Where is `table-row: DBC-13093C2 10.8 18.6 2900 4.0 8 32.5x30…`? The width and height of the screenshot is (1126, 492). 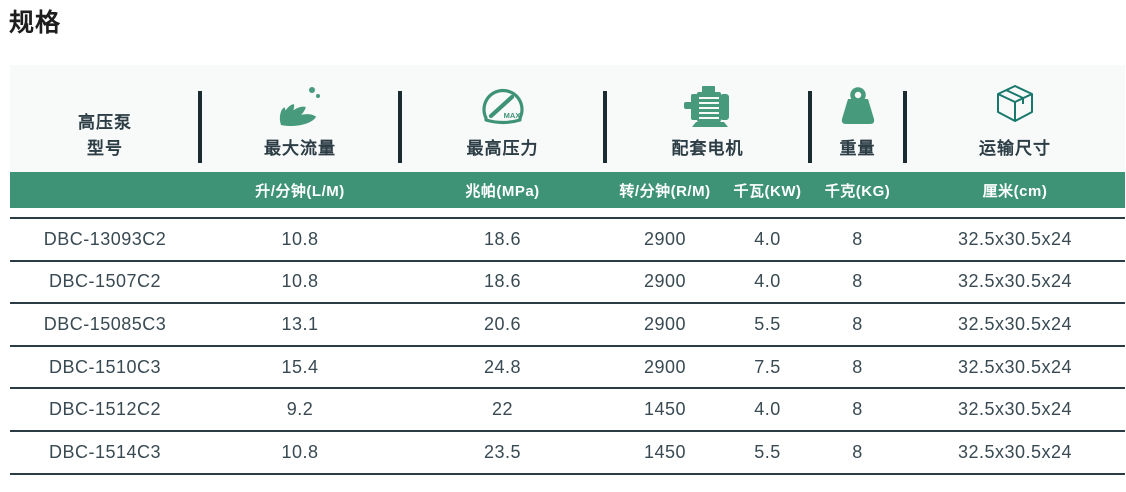 table-row: DBC-13093C2 10.8 18.6 2900 4.0 8 32.5x30… is located at coordinates (567, 238).